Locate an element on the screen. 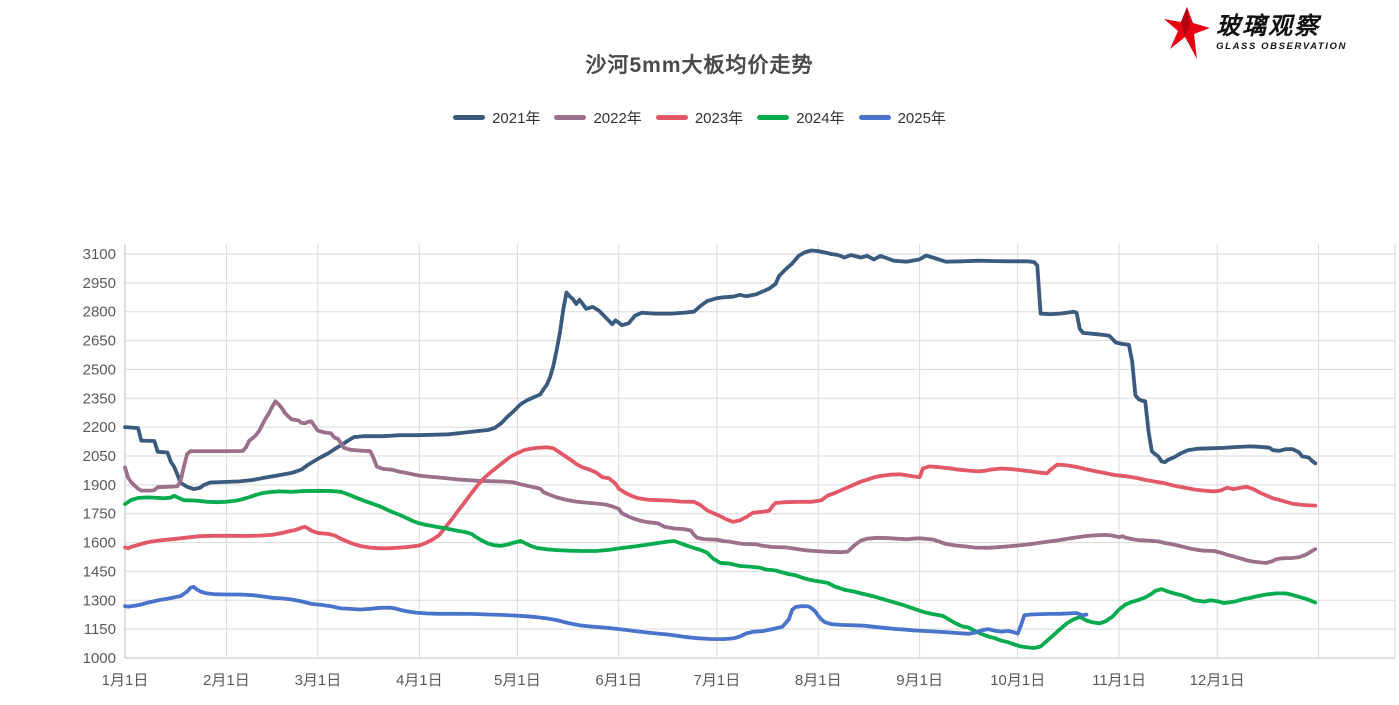 This screenshot has width=1399, height=705. legend-item-2022年: 2022年 is located at coordinates (597, 117).